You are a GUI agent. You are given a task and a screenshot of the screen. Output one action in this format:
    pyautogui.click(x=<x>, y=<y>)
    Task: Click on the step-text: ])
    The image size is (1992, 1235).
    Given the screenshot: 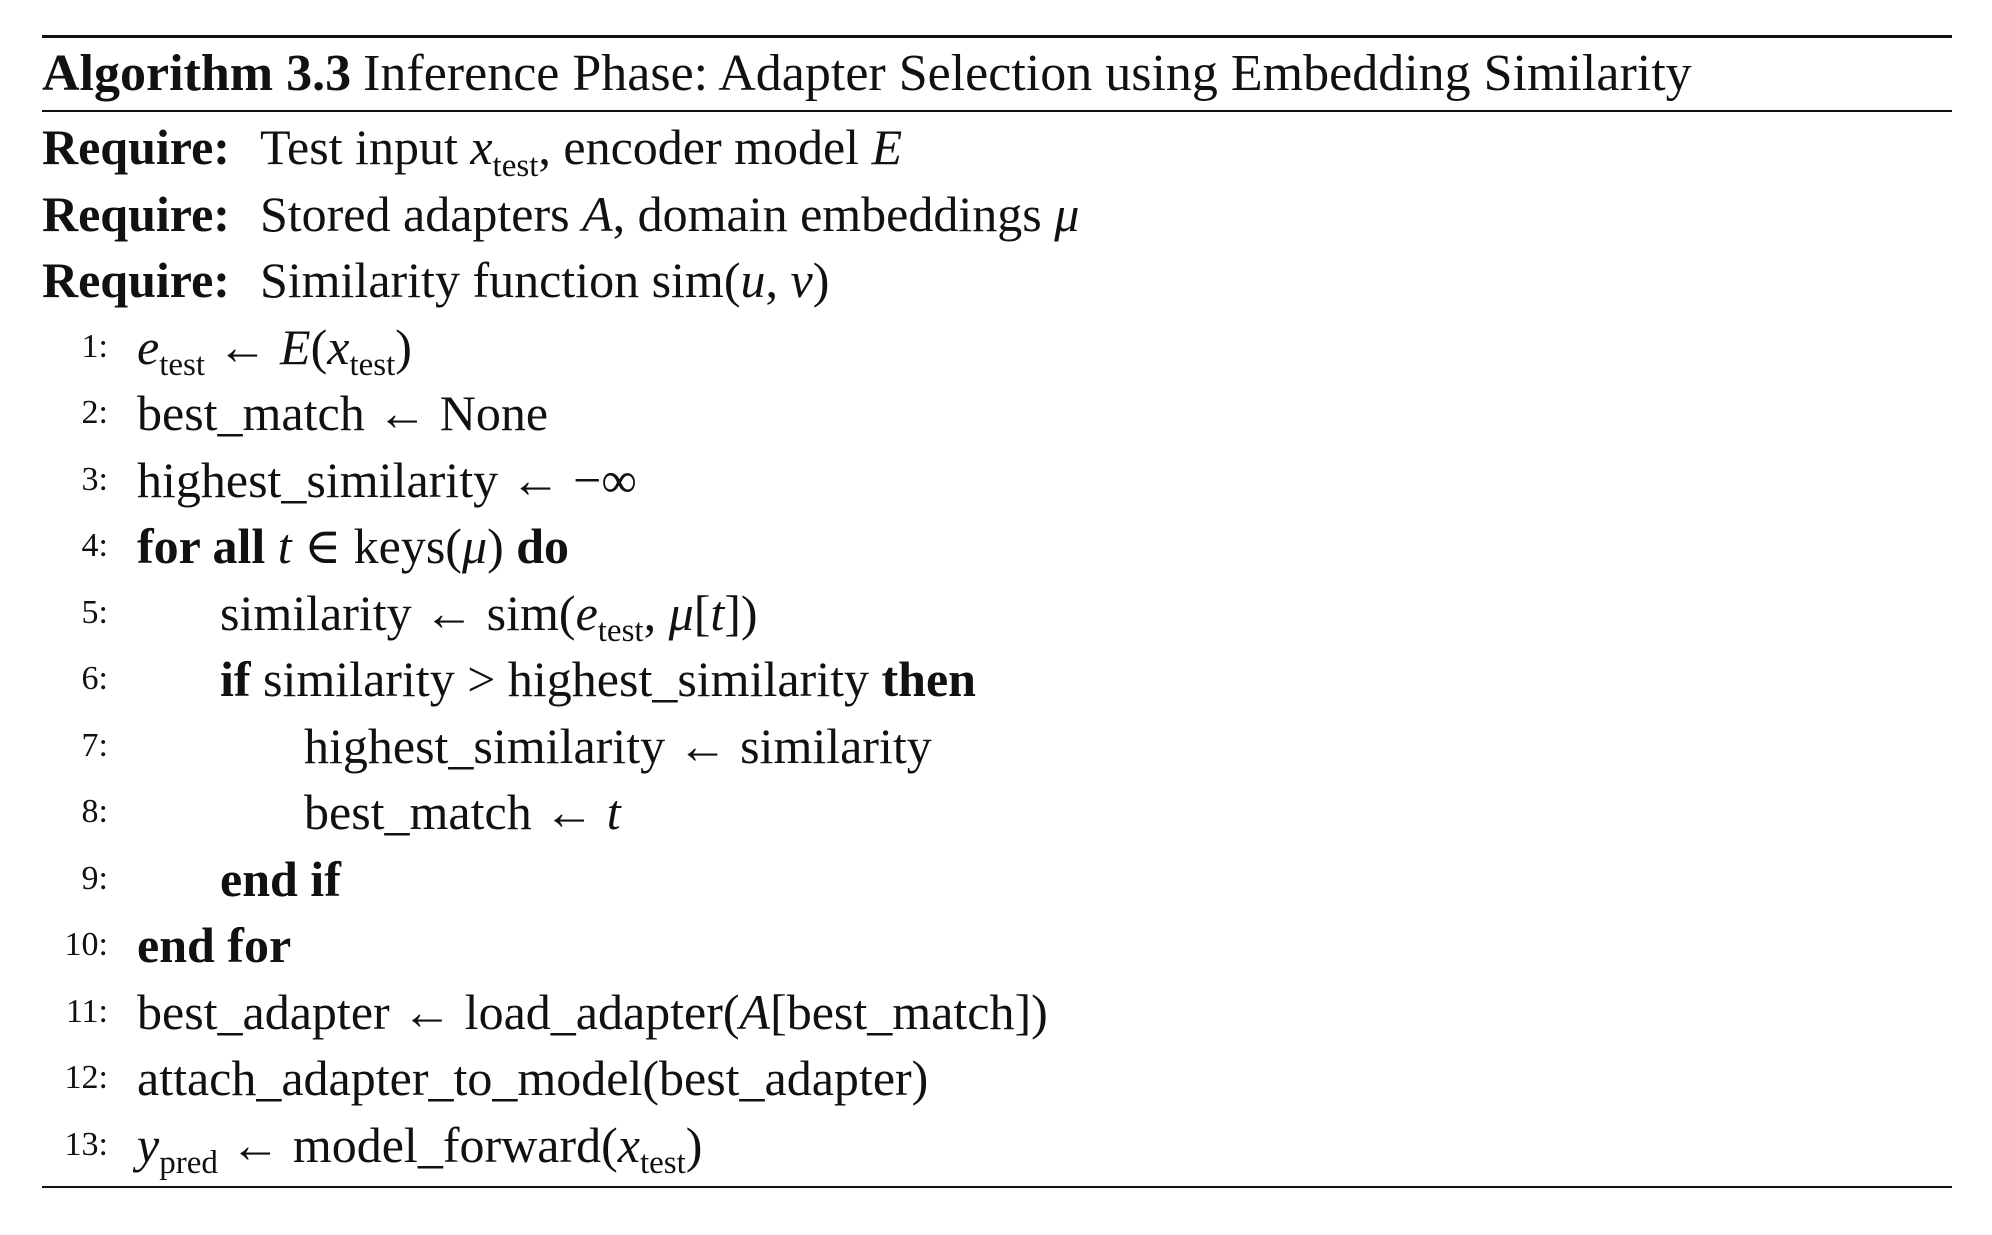 What is the action you would take?
    pyautogui.click(x=741, y=612)
    